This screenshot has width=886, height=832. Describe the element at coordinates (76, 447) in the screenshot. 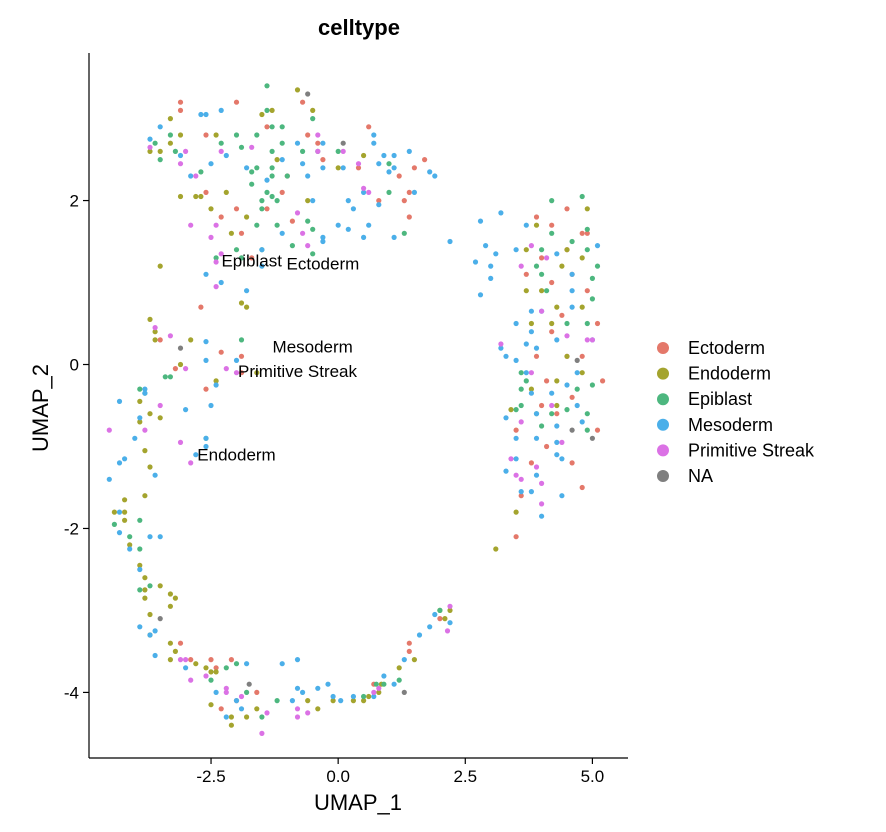

I see `y-axis-ticks: -4 -2 0 2` at that location.